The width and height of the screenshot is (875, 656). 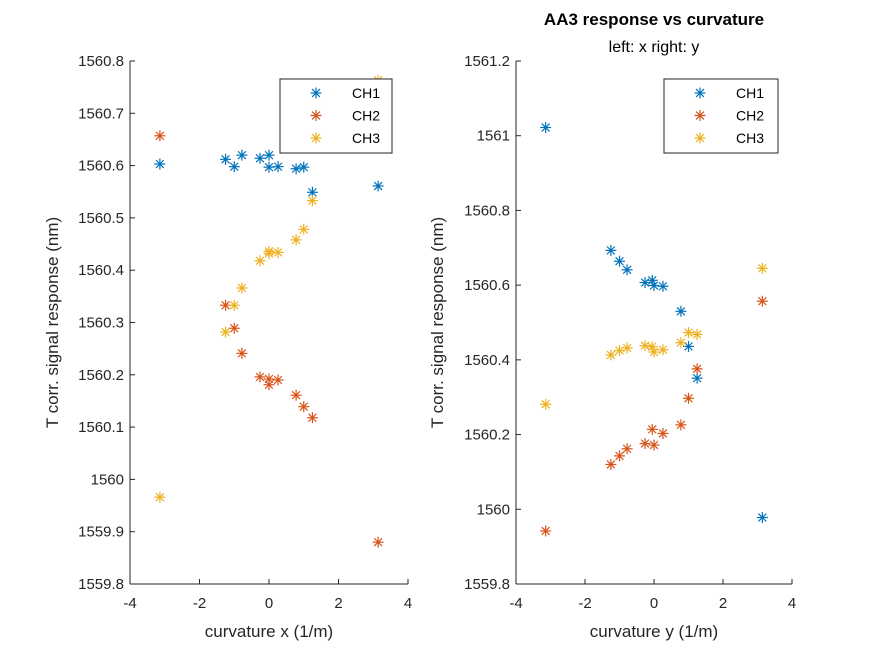 What do you see at coordinates (487, 210) in the screenshot?
I see `y-tick-label: 1560.8` at bounding box center [487, 210].